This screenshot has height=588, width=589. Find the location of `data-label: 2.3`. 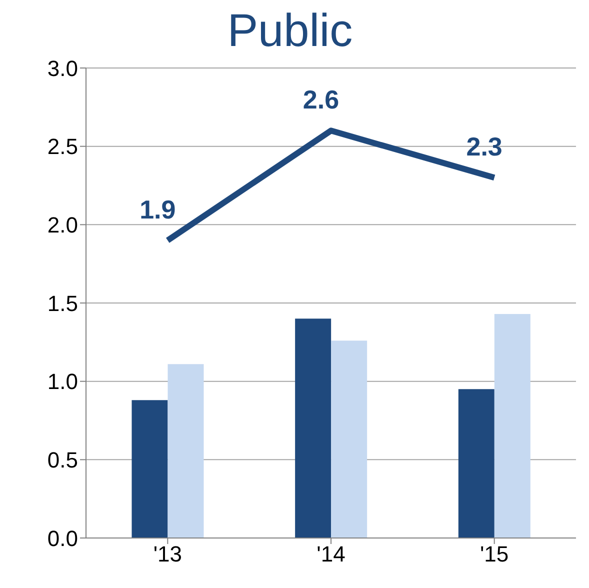

data-label: 2.3 is located at coordinates (484, 147).